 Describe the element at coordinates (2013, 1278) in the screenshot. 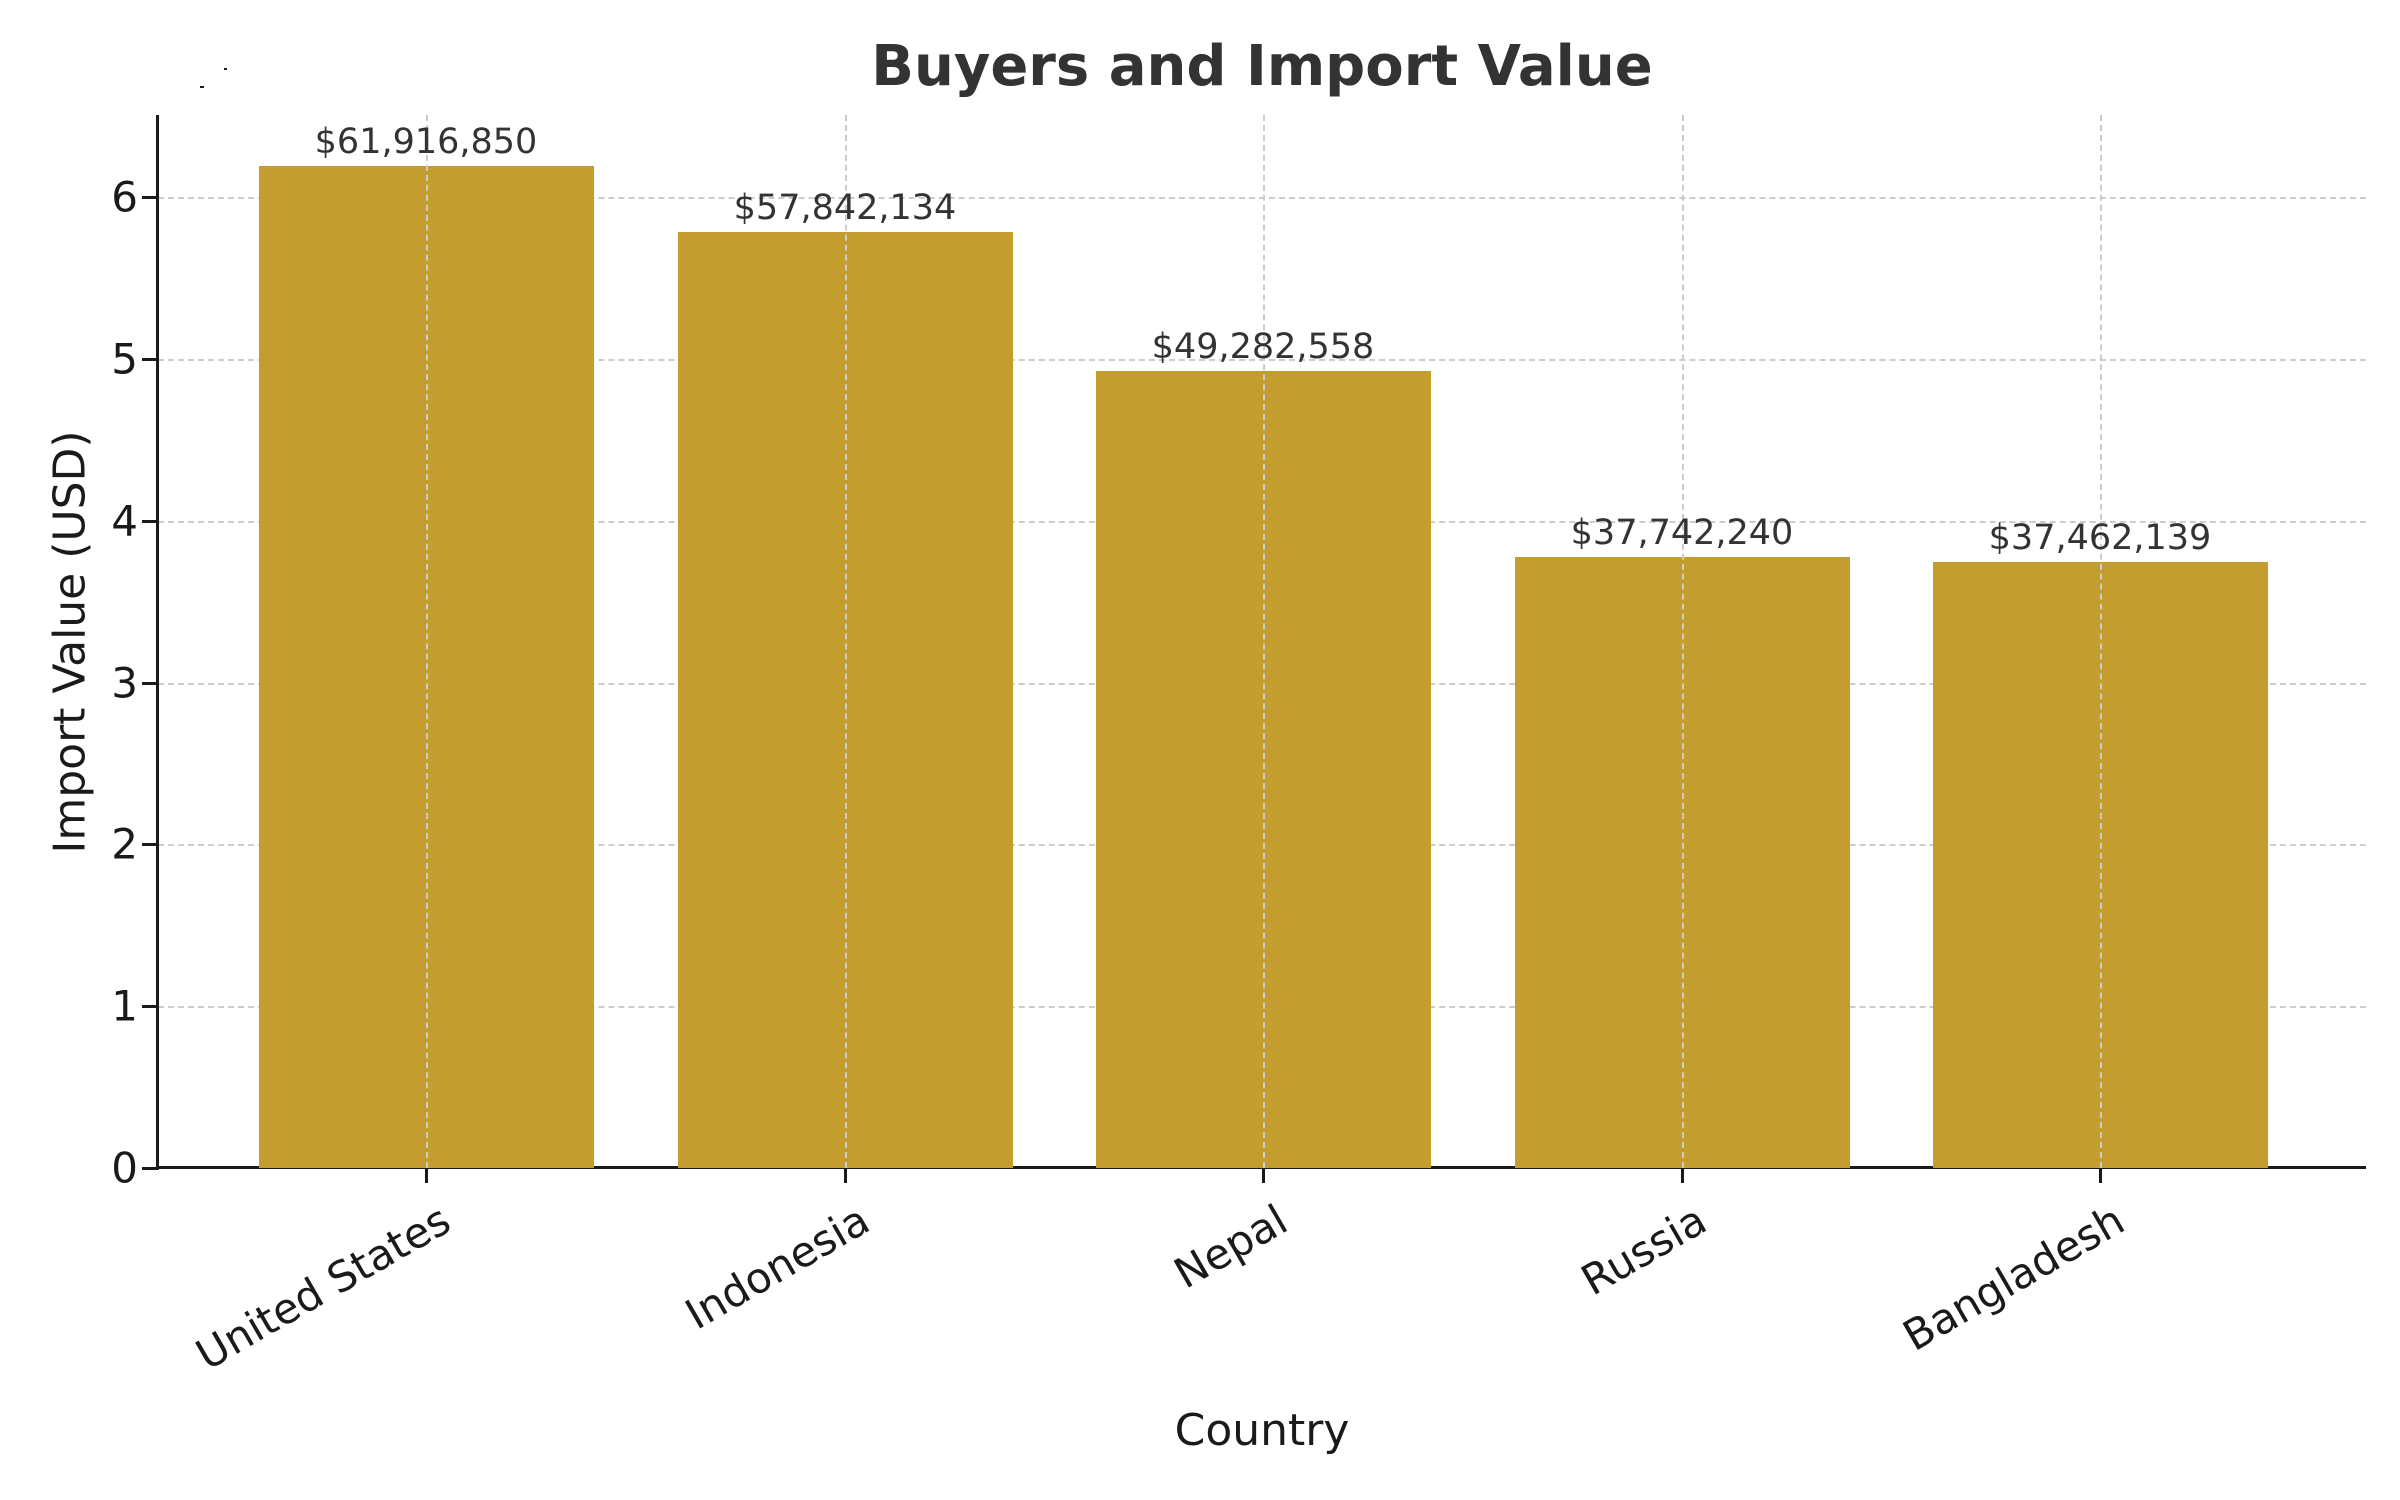

I see `x-tick-label: Bangladesh` at that location.